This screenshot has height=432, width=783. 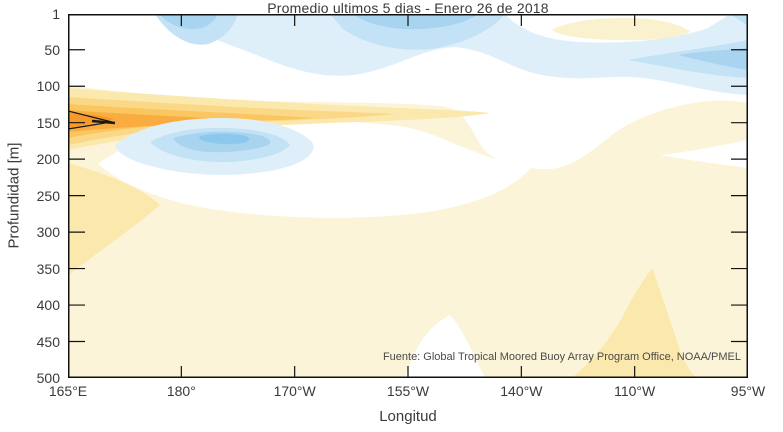 What do you see at coordinates (748, 391) in the screenshot?
I see `x-tick-label: 95°W` at bounding box center [748, 391].